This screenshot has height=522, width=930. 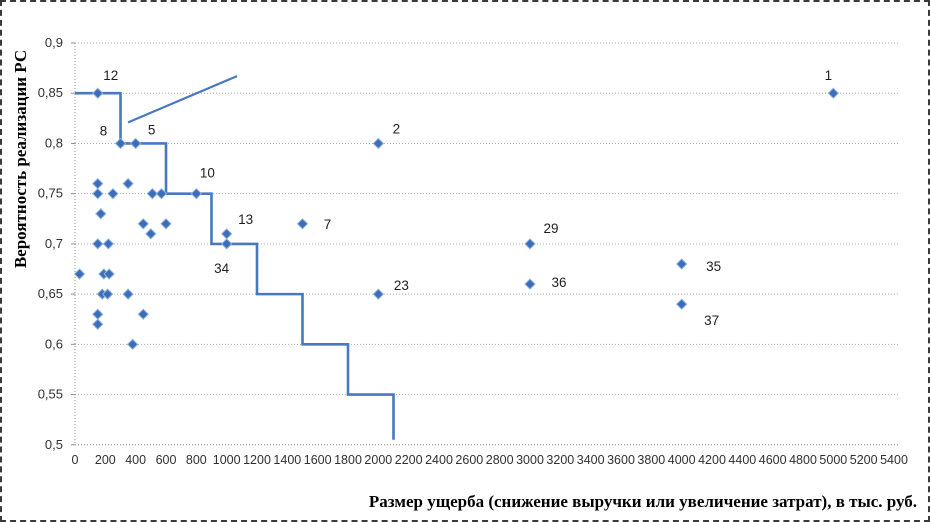 What do you see at coordinates (50, 394) in the screenshot?
I see `y-tick-label: 0,55` at bounding box center [50, 394].